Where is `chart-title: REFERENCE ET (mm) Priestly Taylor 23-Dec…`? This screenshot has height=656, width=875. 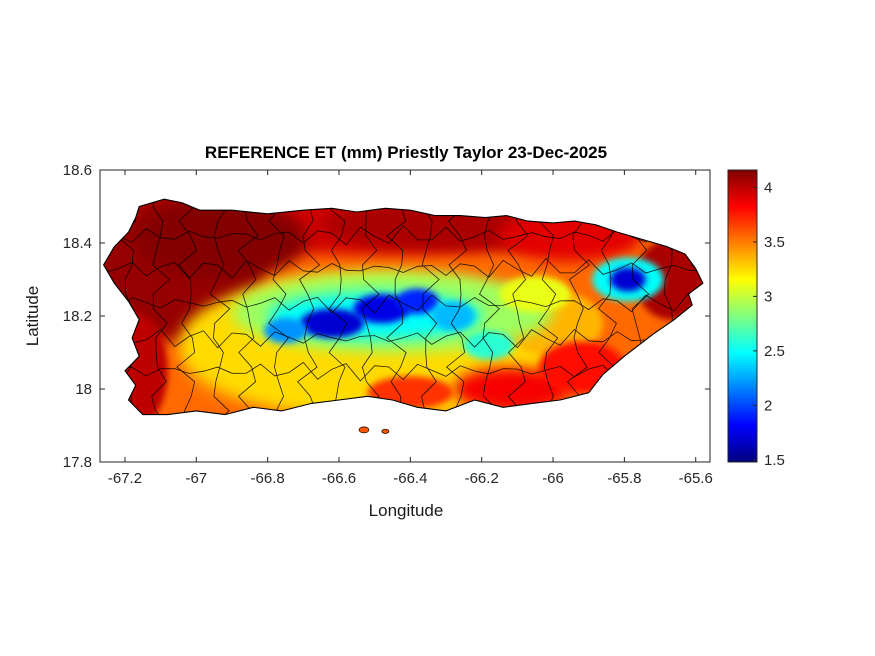 chart-title: REFERENCE ET (mm) Priestly Taylor 23-Dec… is located at coordinates (406, 152).